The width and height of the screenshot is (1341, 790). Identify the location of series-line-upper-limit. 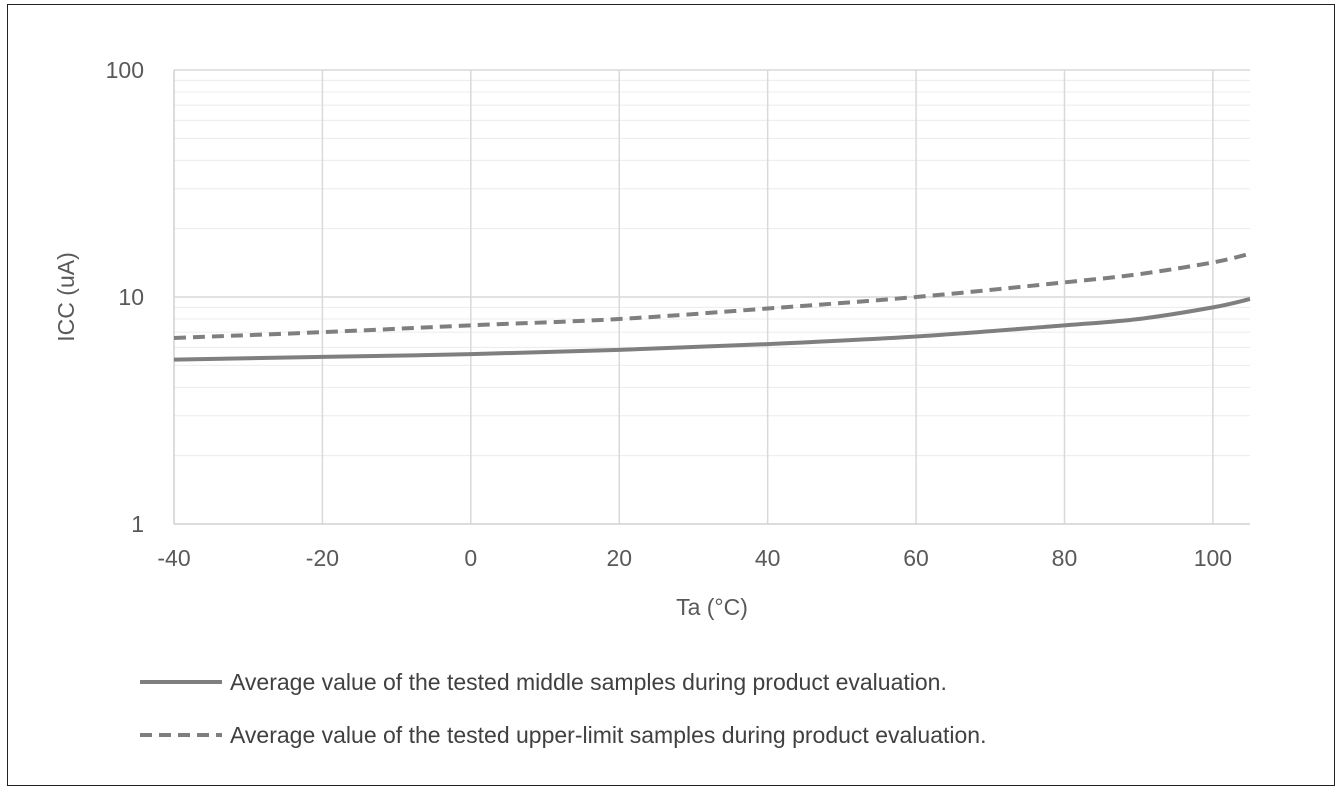
(712, 295).